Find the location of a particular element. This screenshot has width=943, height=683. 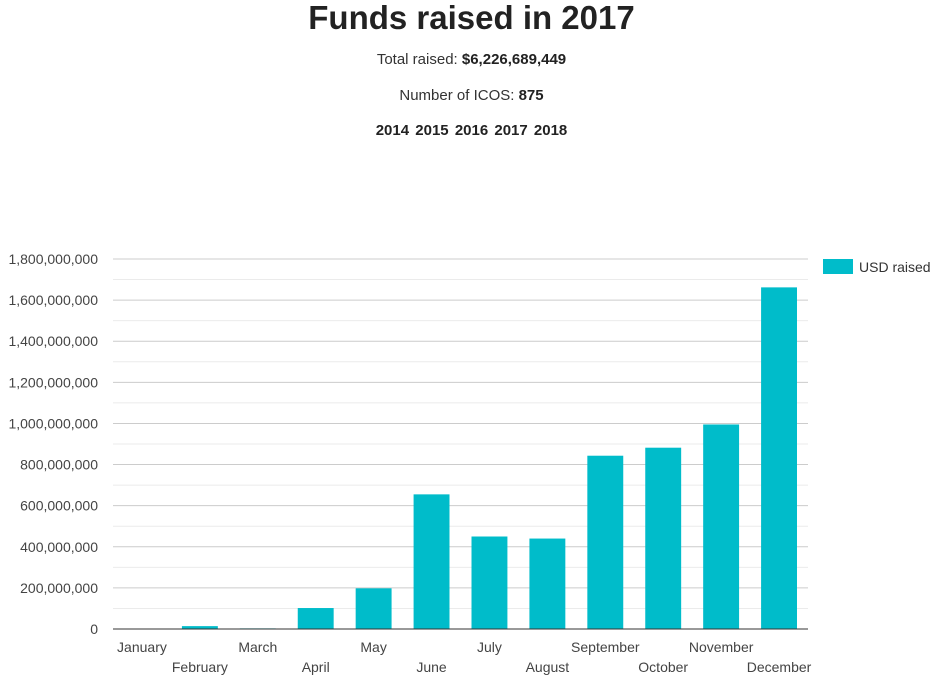

year-selector: 2014 2015 2016 2017 2018 is located at coordinates (471, 130).